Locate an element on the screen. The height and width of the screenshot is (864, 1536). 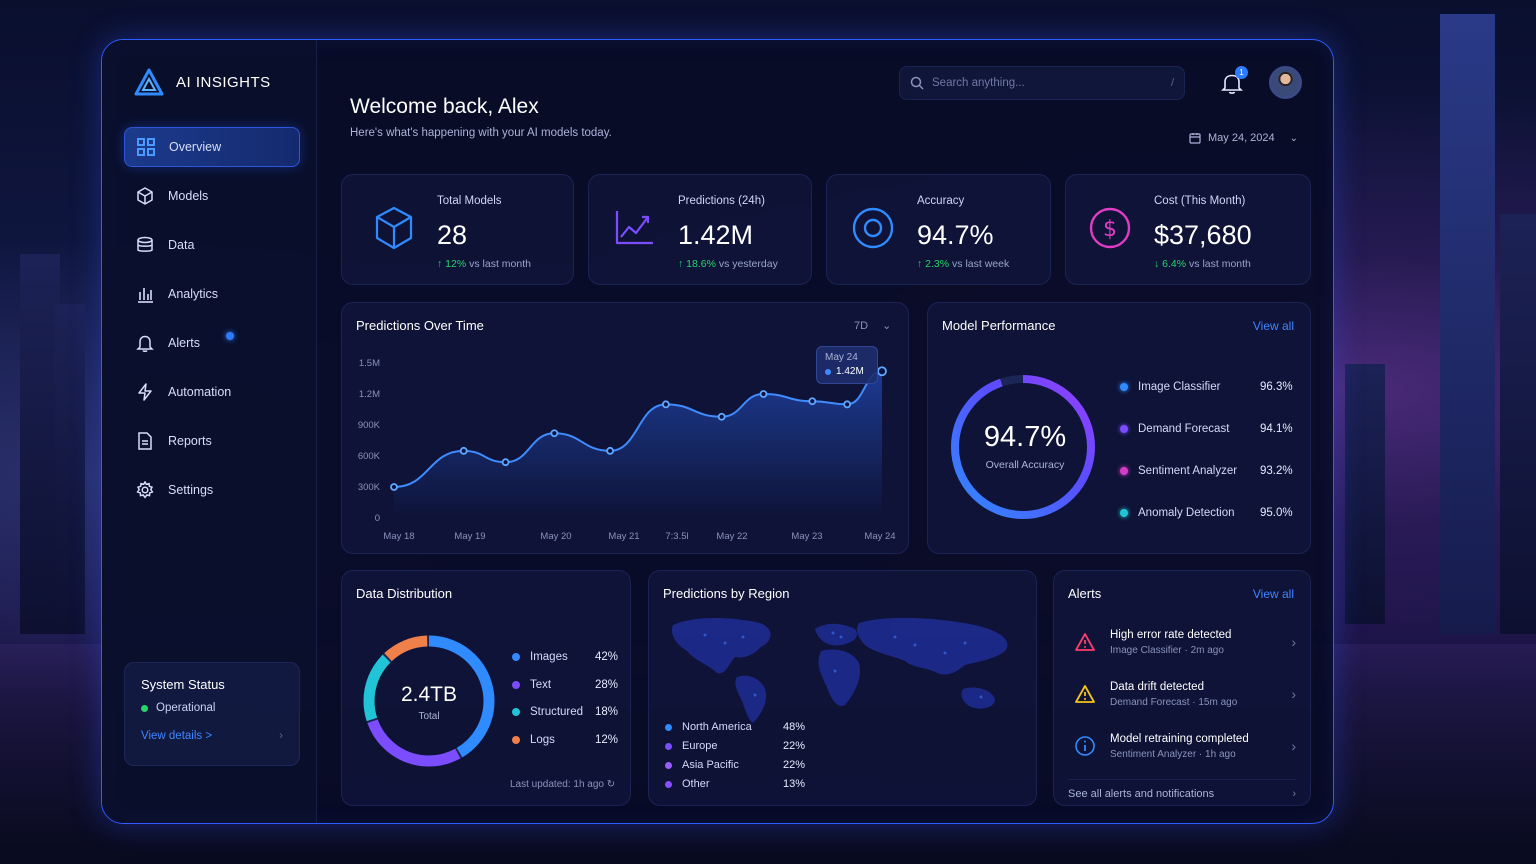
kpi-delta: ↓ 6.4% vs last month is located at coordinates (1202, 264).